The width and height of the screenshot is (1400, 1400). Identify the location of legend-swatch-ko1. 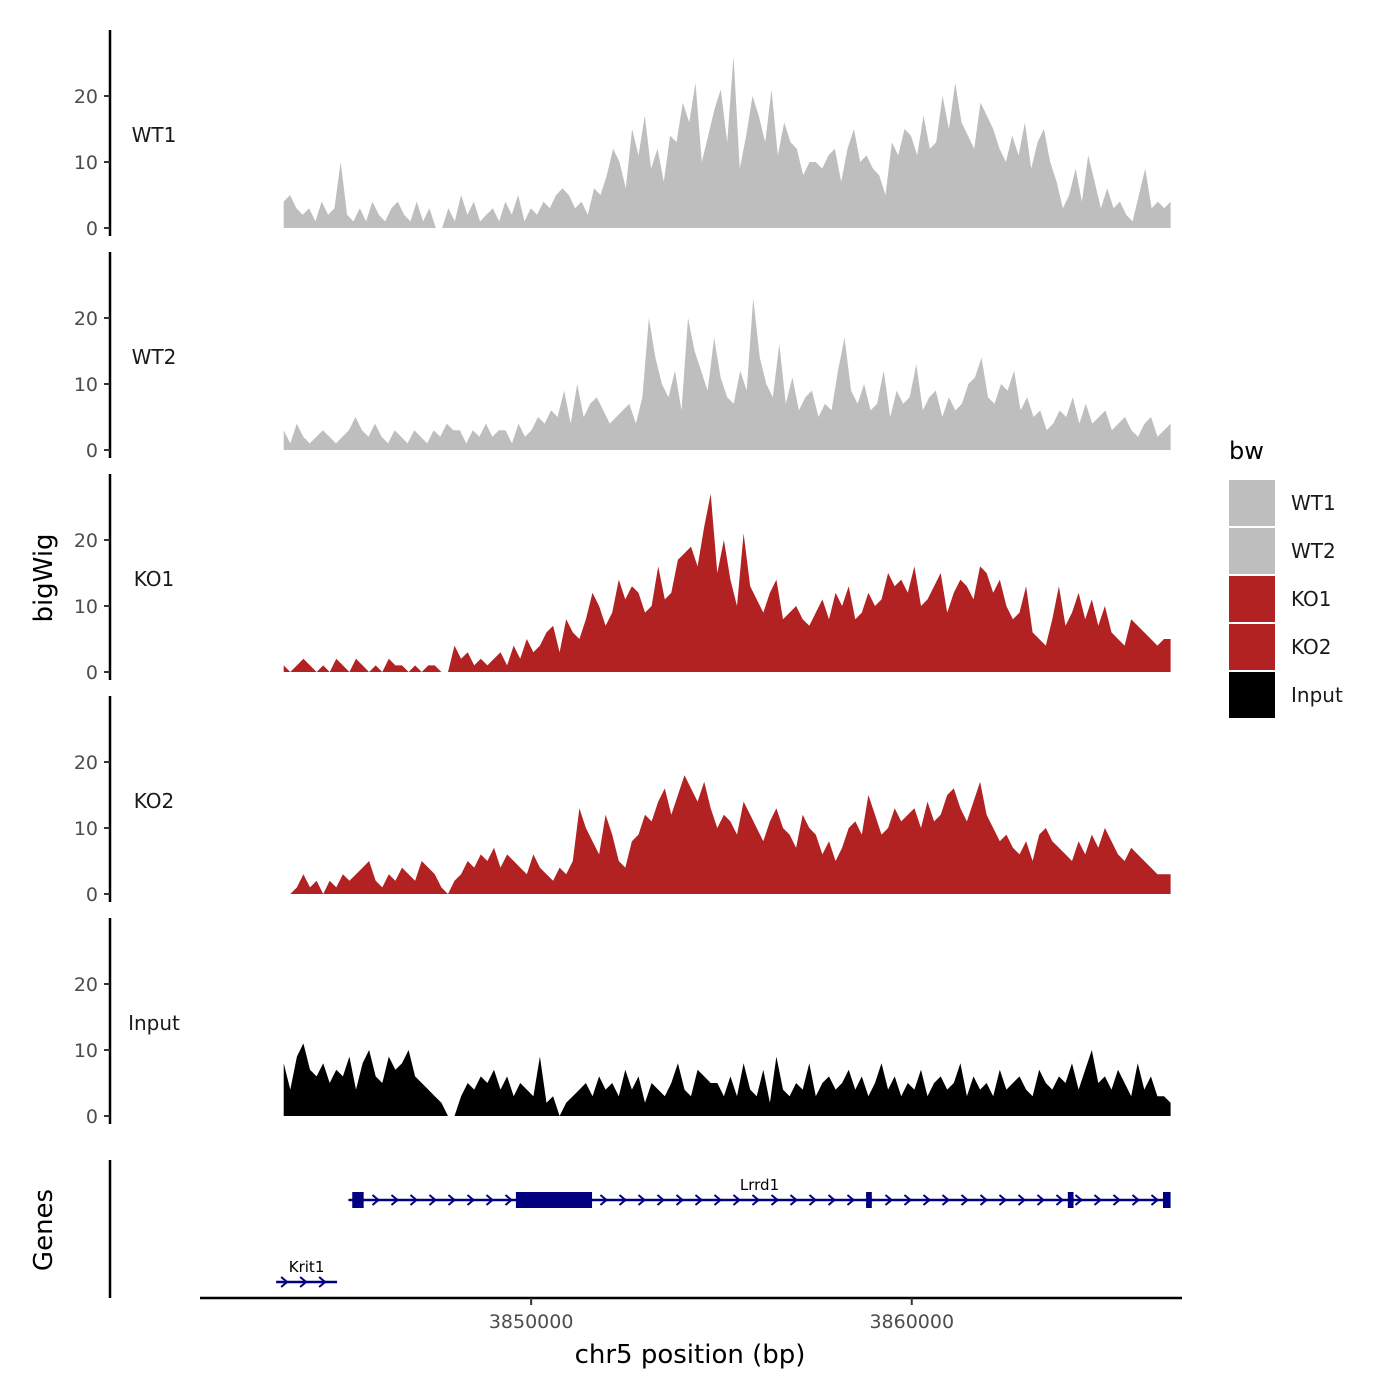
(1252, 599).